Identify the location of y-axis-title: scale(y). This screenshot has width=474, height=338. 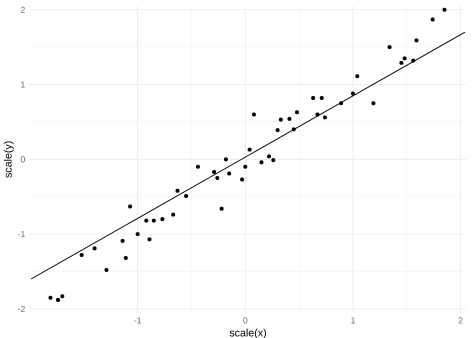
(9, 159).